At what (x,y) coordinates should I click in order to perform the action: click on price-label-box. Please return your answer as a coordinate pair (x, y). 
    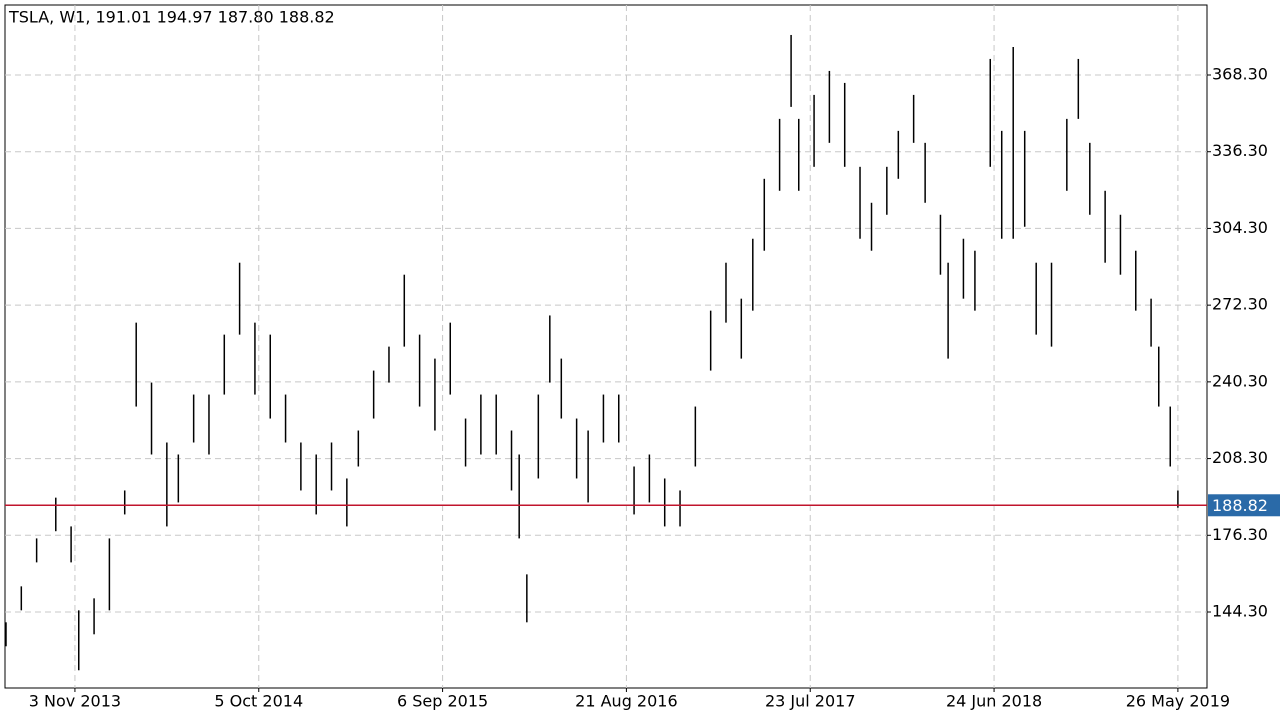
    Looking at the image, I should click on (1244, 505).